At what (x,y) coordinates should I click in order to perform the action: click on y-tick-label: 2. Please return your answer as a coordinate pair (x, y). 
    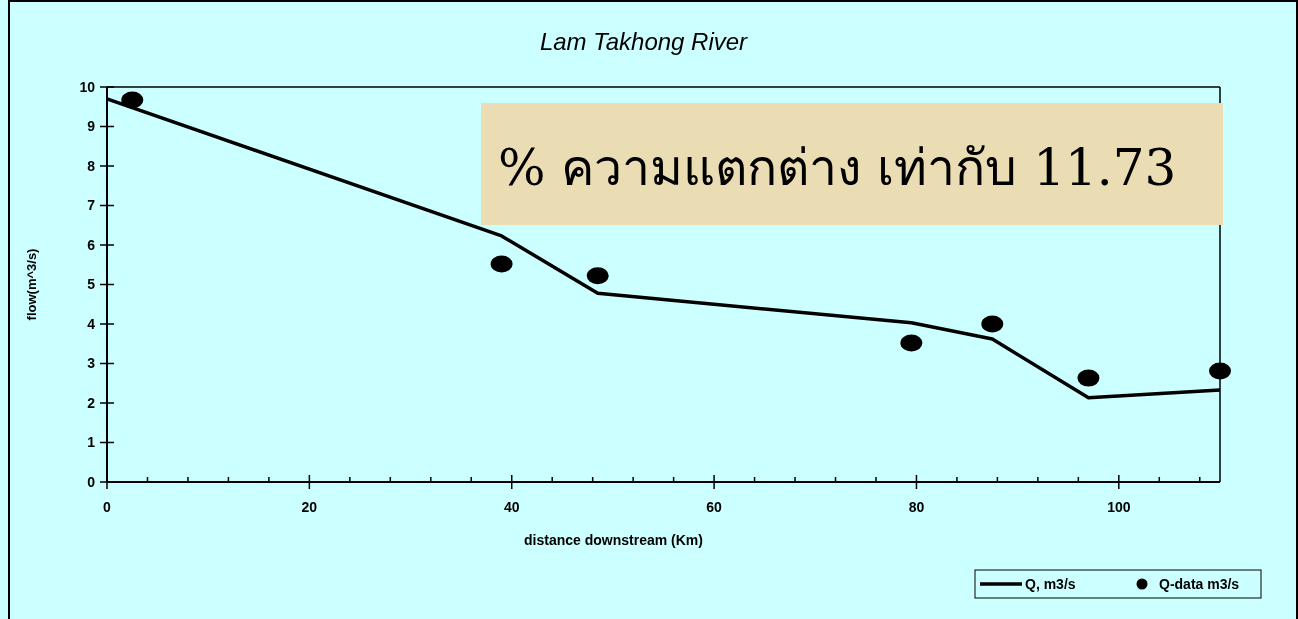
    Looking at the image, I should click on (91, 402).